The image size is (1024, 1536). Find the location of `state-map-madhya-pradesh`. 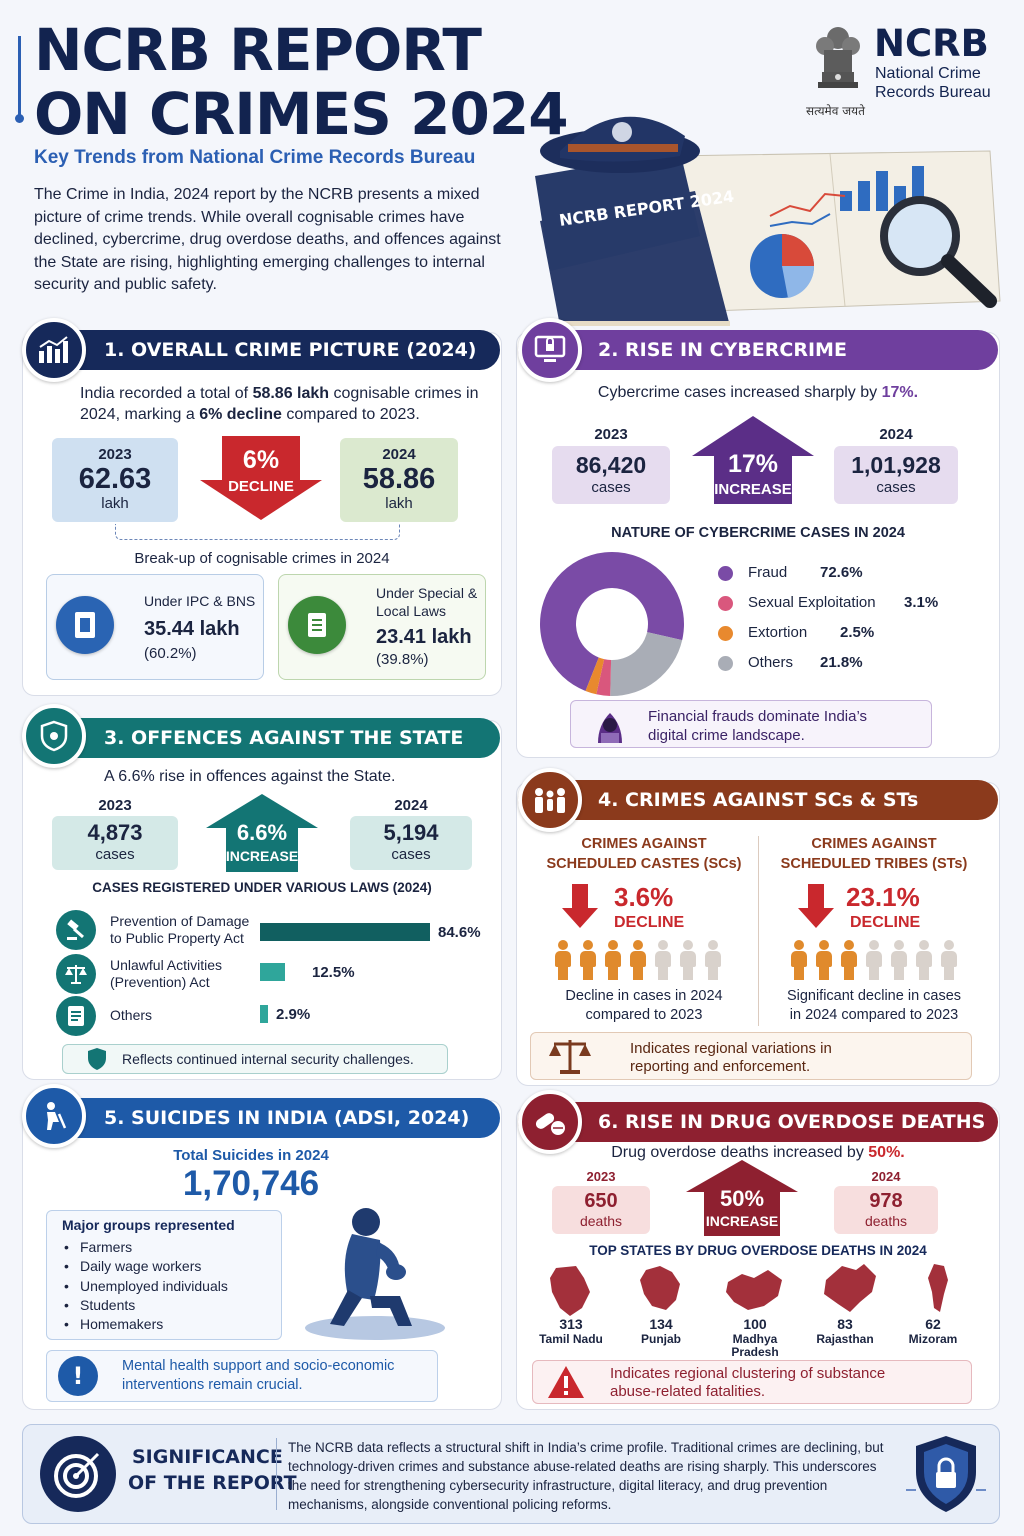

state-map-madhya-pradesh is located at coordinates (755, 1291).